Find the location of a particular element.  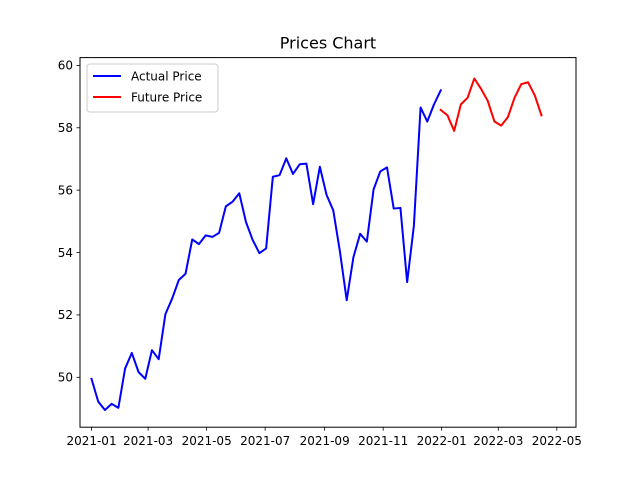

y-tick-label: 52 is located at coordinates (65, 315).